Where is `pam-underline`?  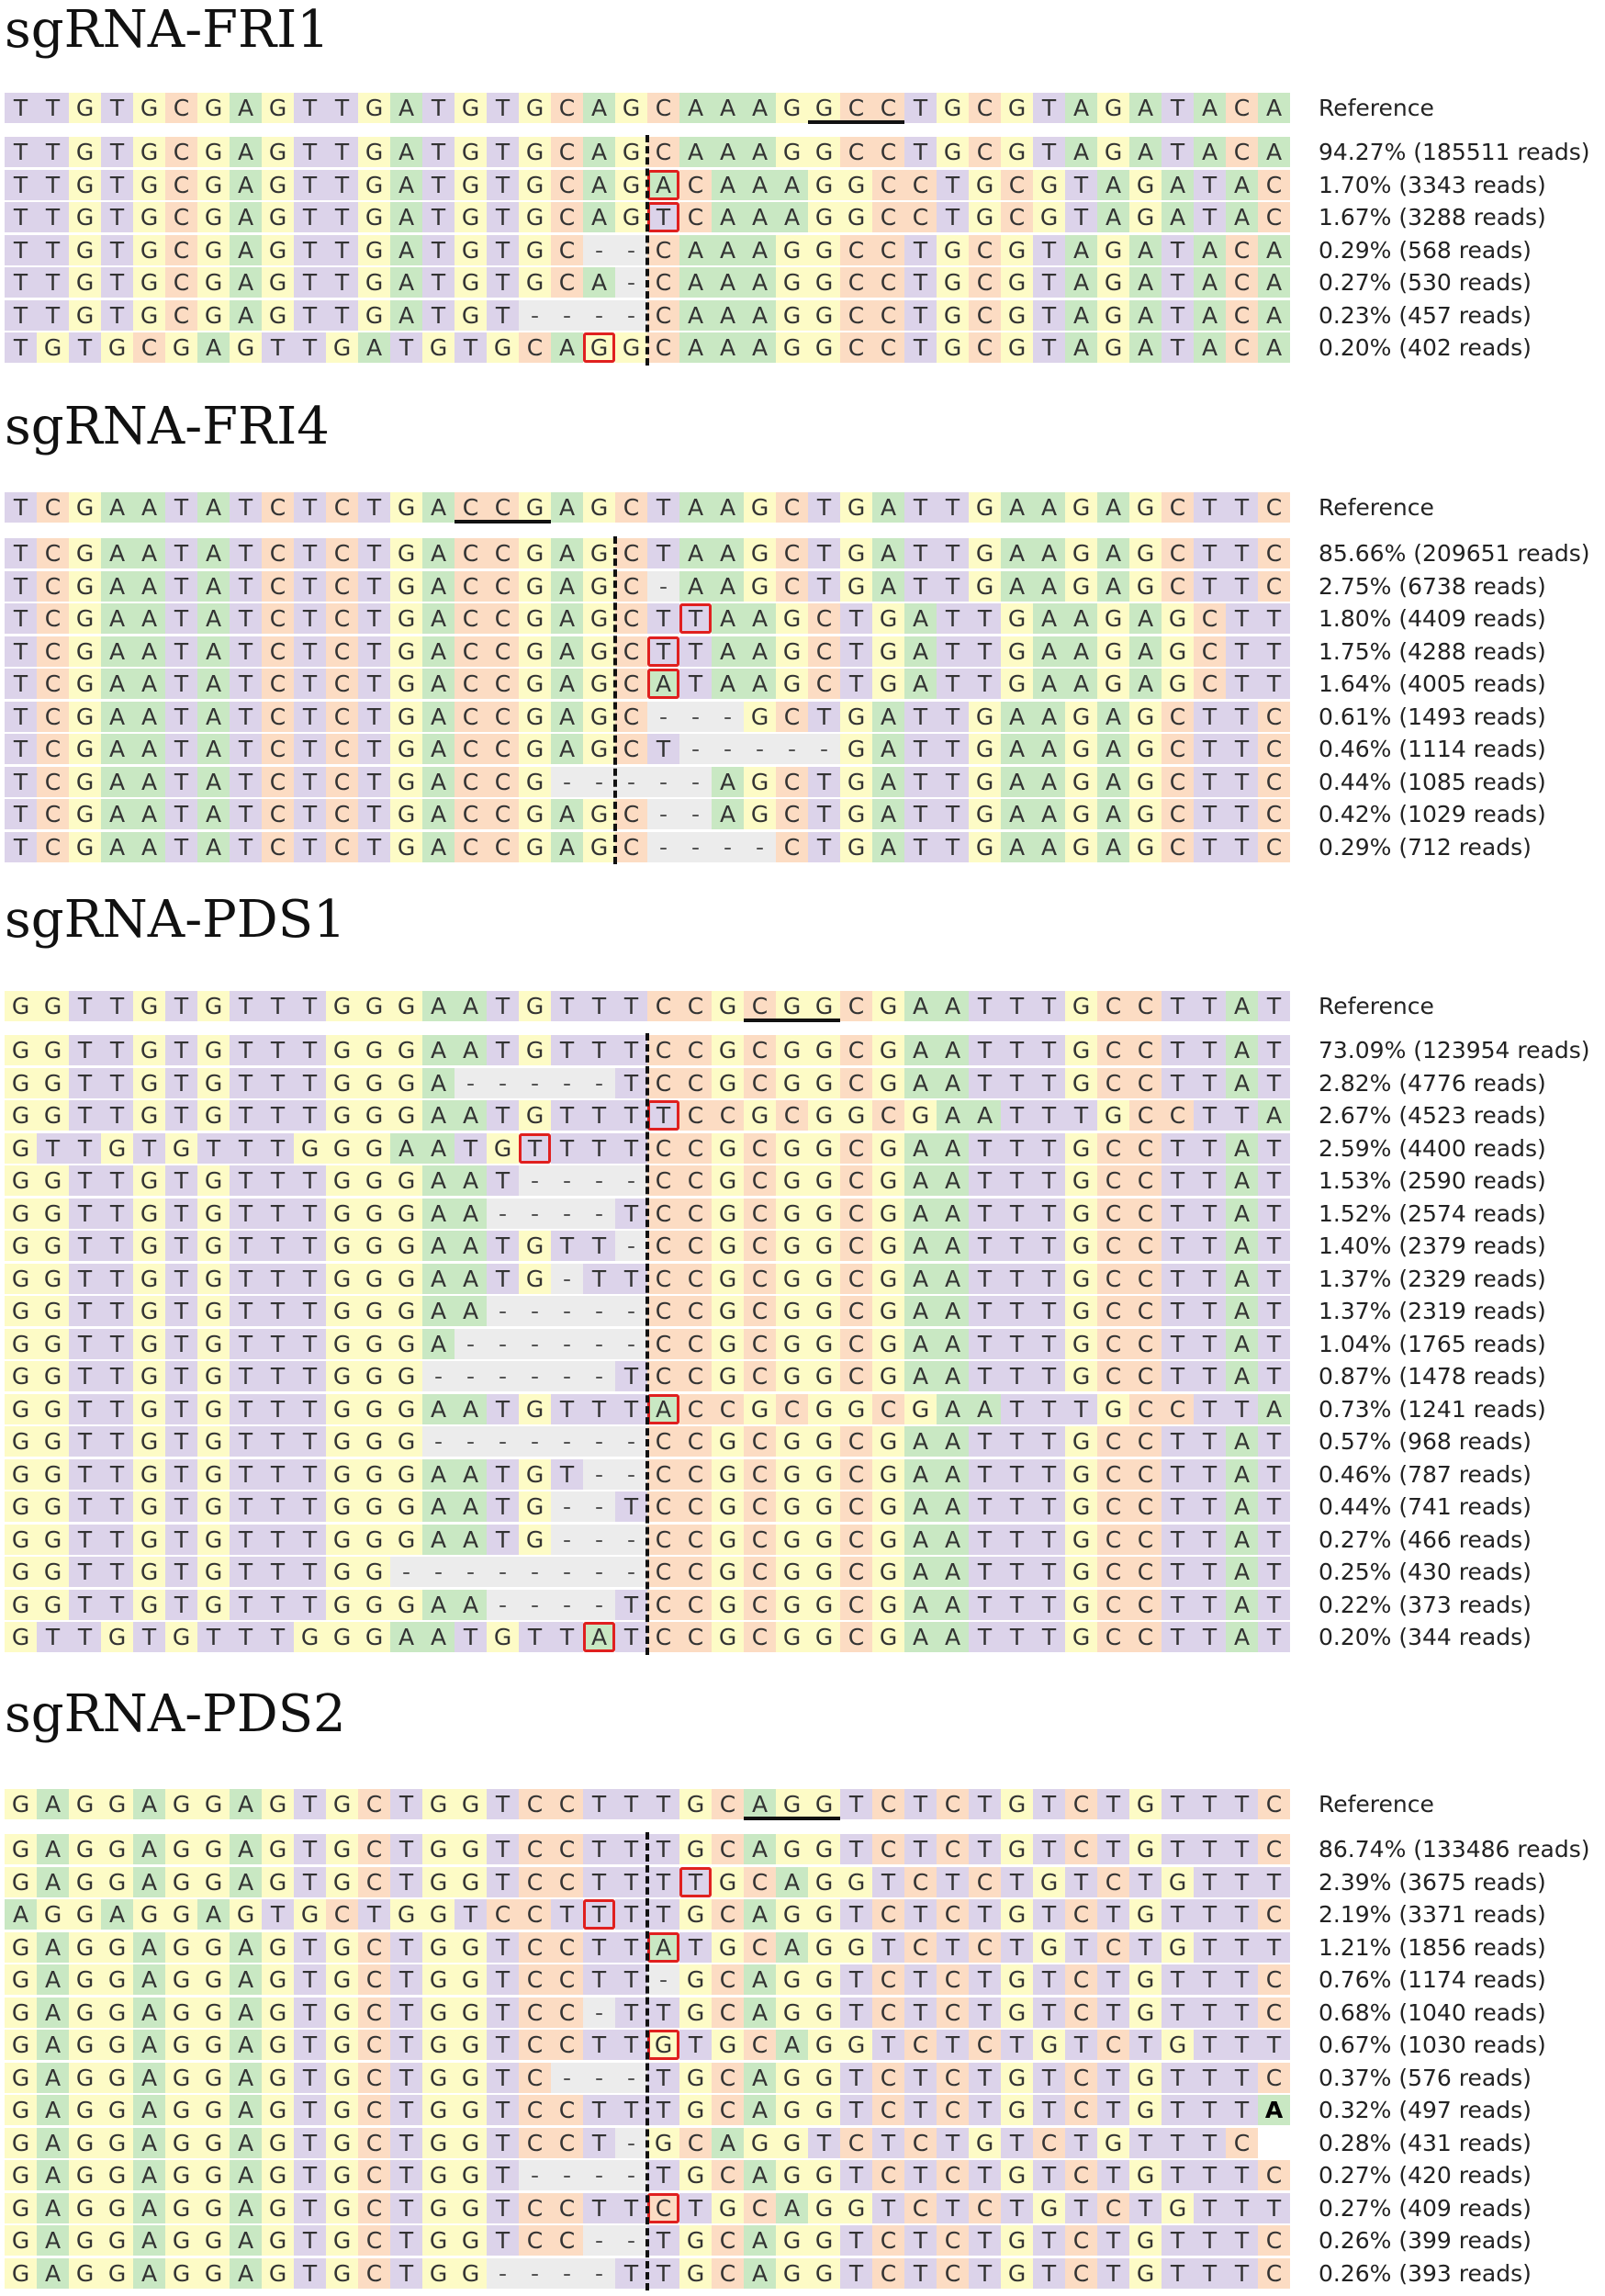 pam-underline is located at coordinates (503, 521).